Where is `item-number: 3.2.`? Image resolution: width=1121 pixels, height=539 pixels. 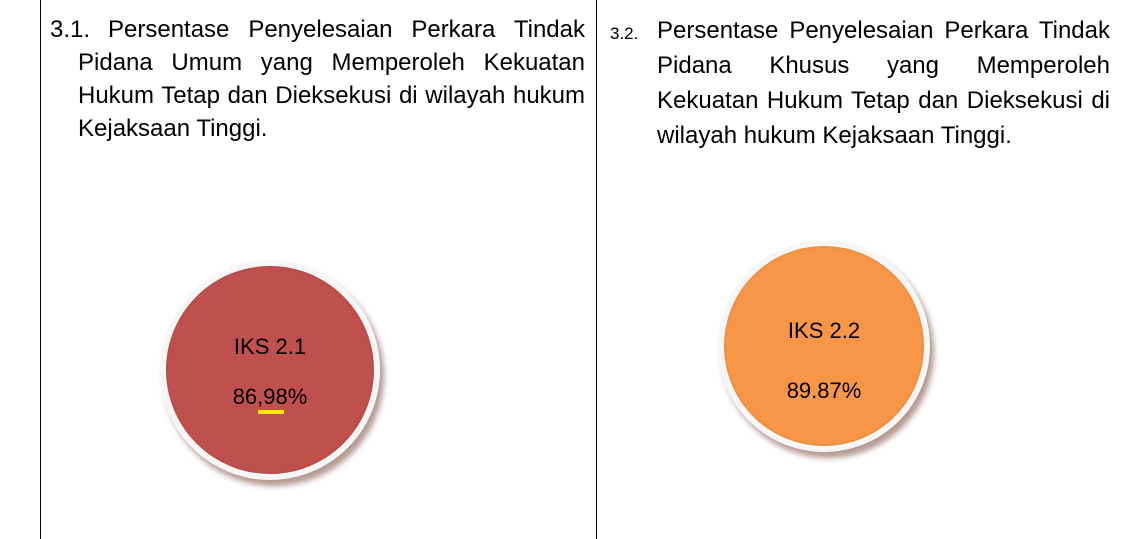 item-number: 3.2. is located at coordinates (624, 33).